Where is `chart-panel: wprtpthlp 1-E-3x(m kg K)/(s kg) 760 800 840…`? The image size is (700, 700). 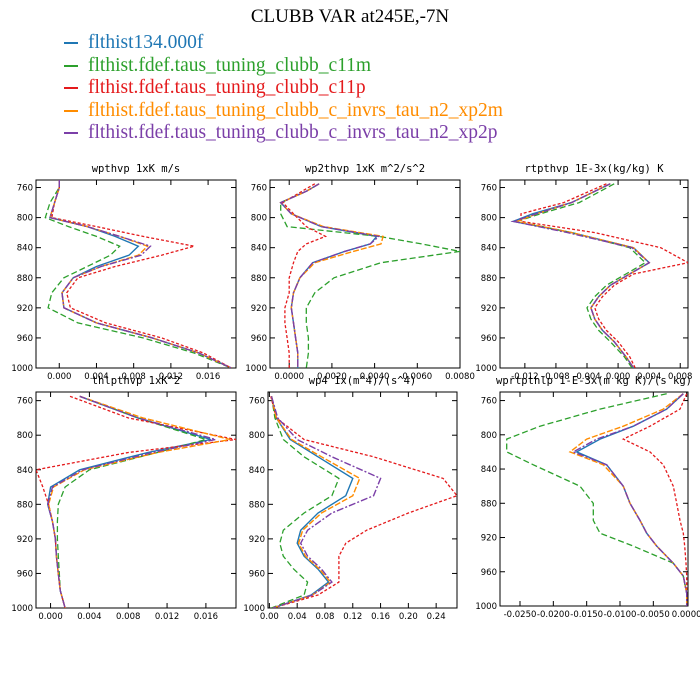 chart-panel: wprtpthlp 1-E-3x(m kg K)/(s kg) 760 800 840… is located at coordinates (587, 497).